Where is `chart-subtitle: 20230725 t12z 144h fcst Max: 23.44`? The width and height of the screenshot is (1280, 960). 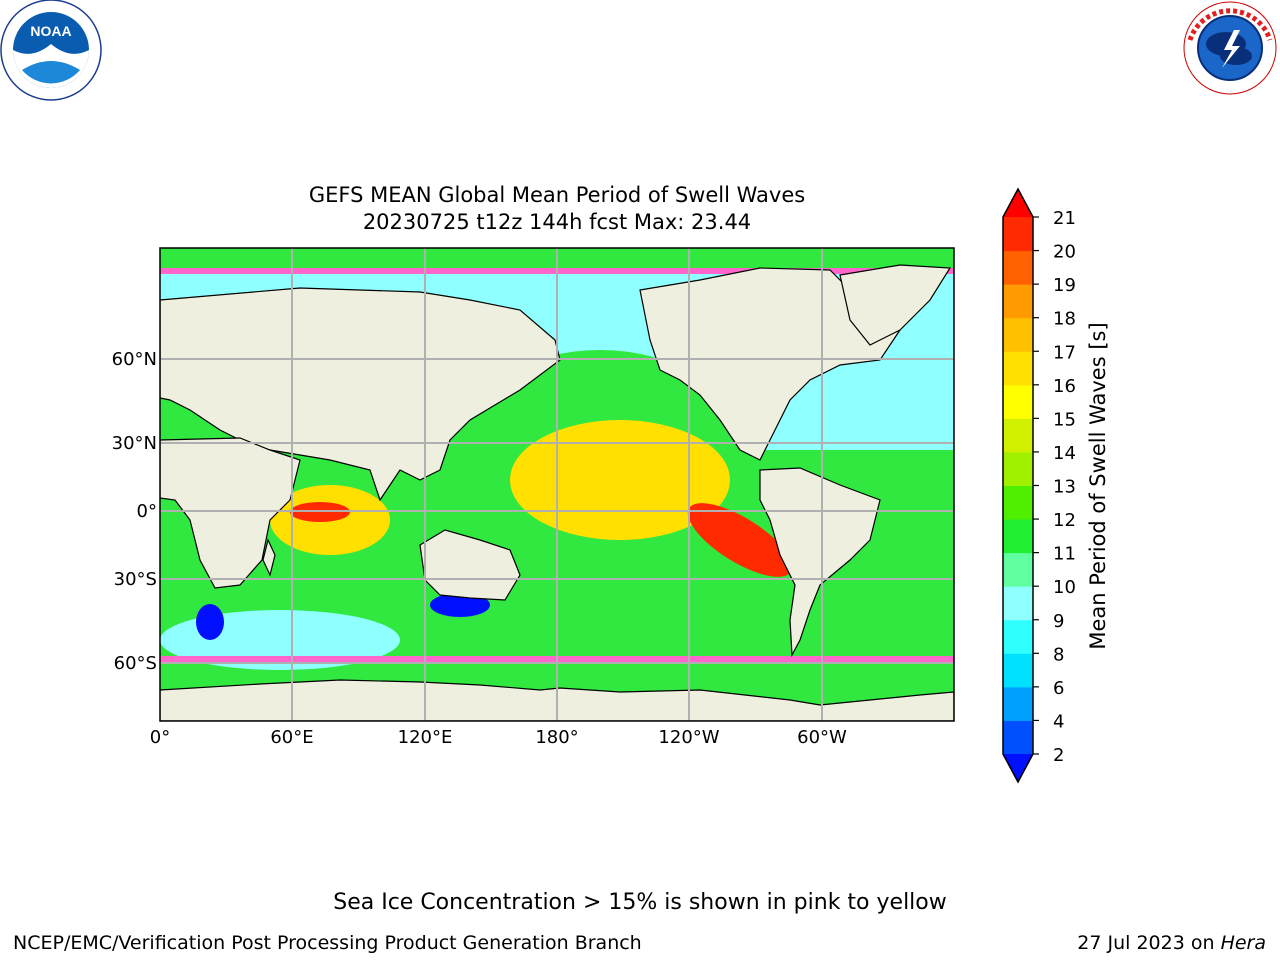
chart-subtitle: 20230725 t12z 144h fcst Max: 23.44 is located at coordinates (557, 222).